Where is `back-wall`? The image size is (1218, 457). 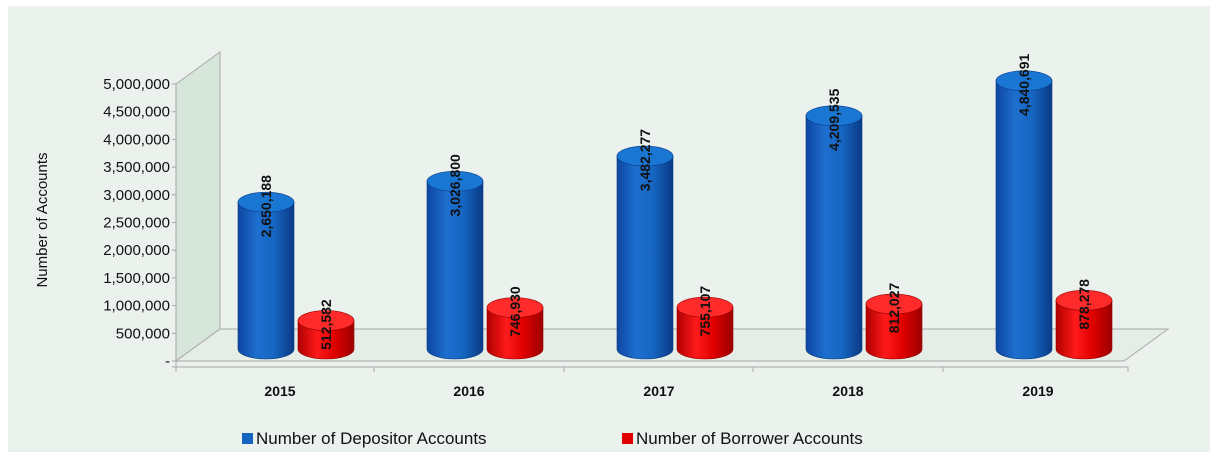
back-wall is located at coordinates (198, 206).